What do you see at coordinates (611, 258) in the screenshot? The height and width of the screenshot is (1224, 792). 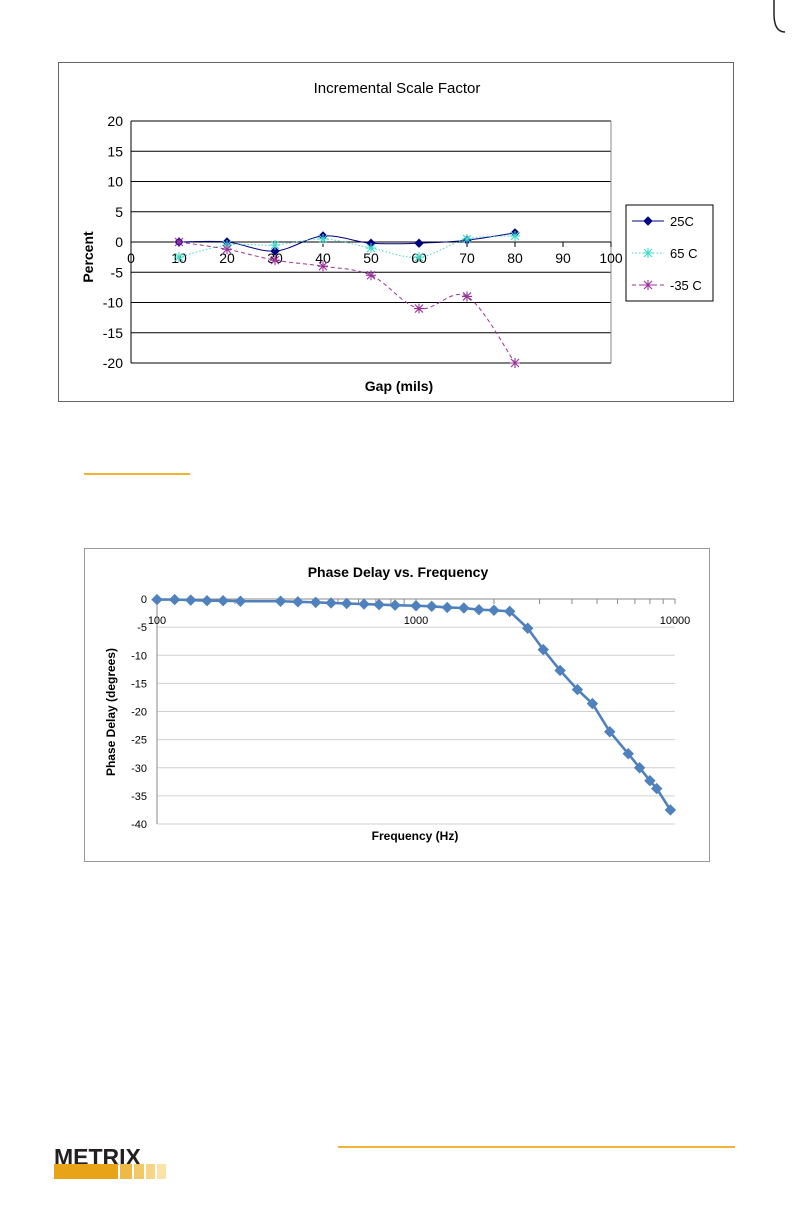 I see `chart1-x-tick-label: 100` at bounding box center [611, 258].